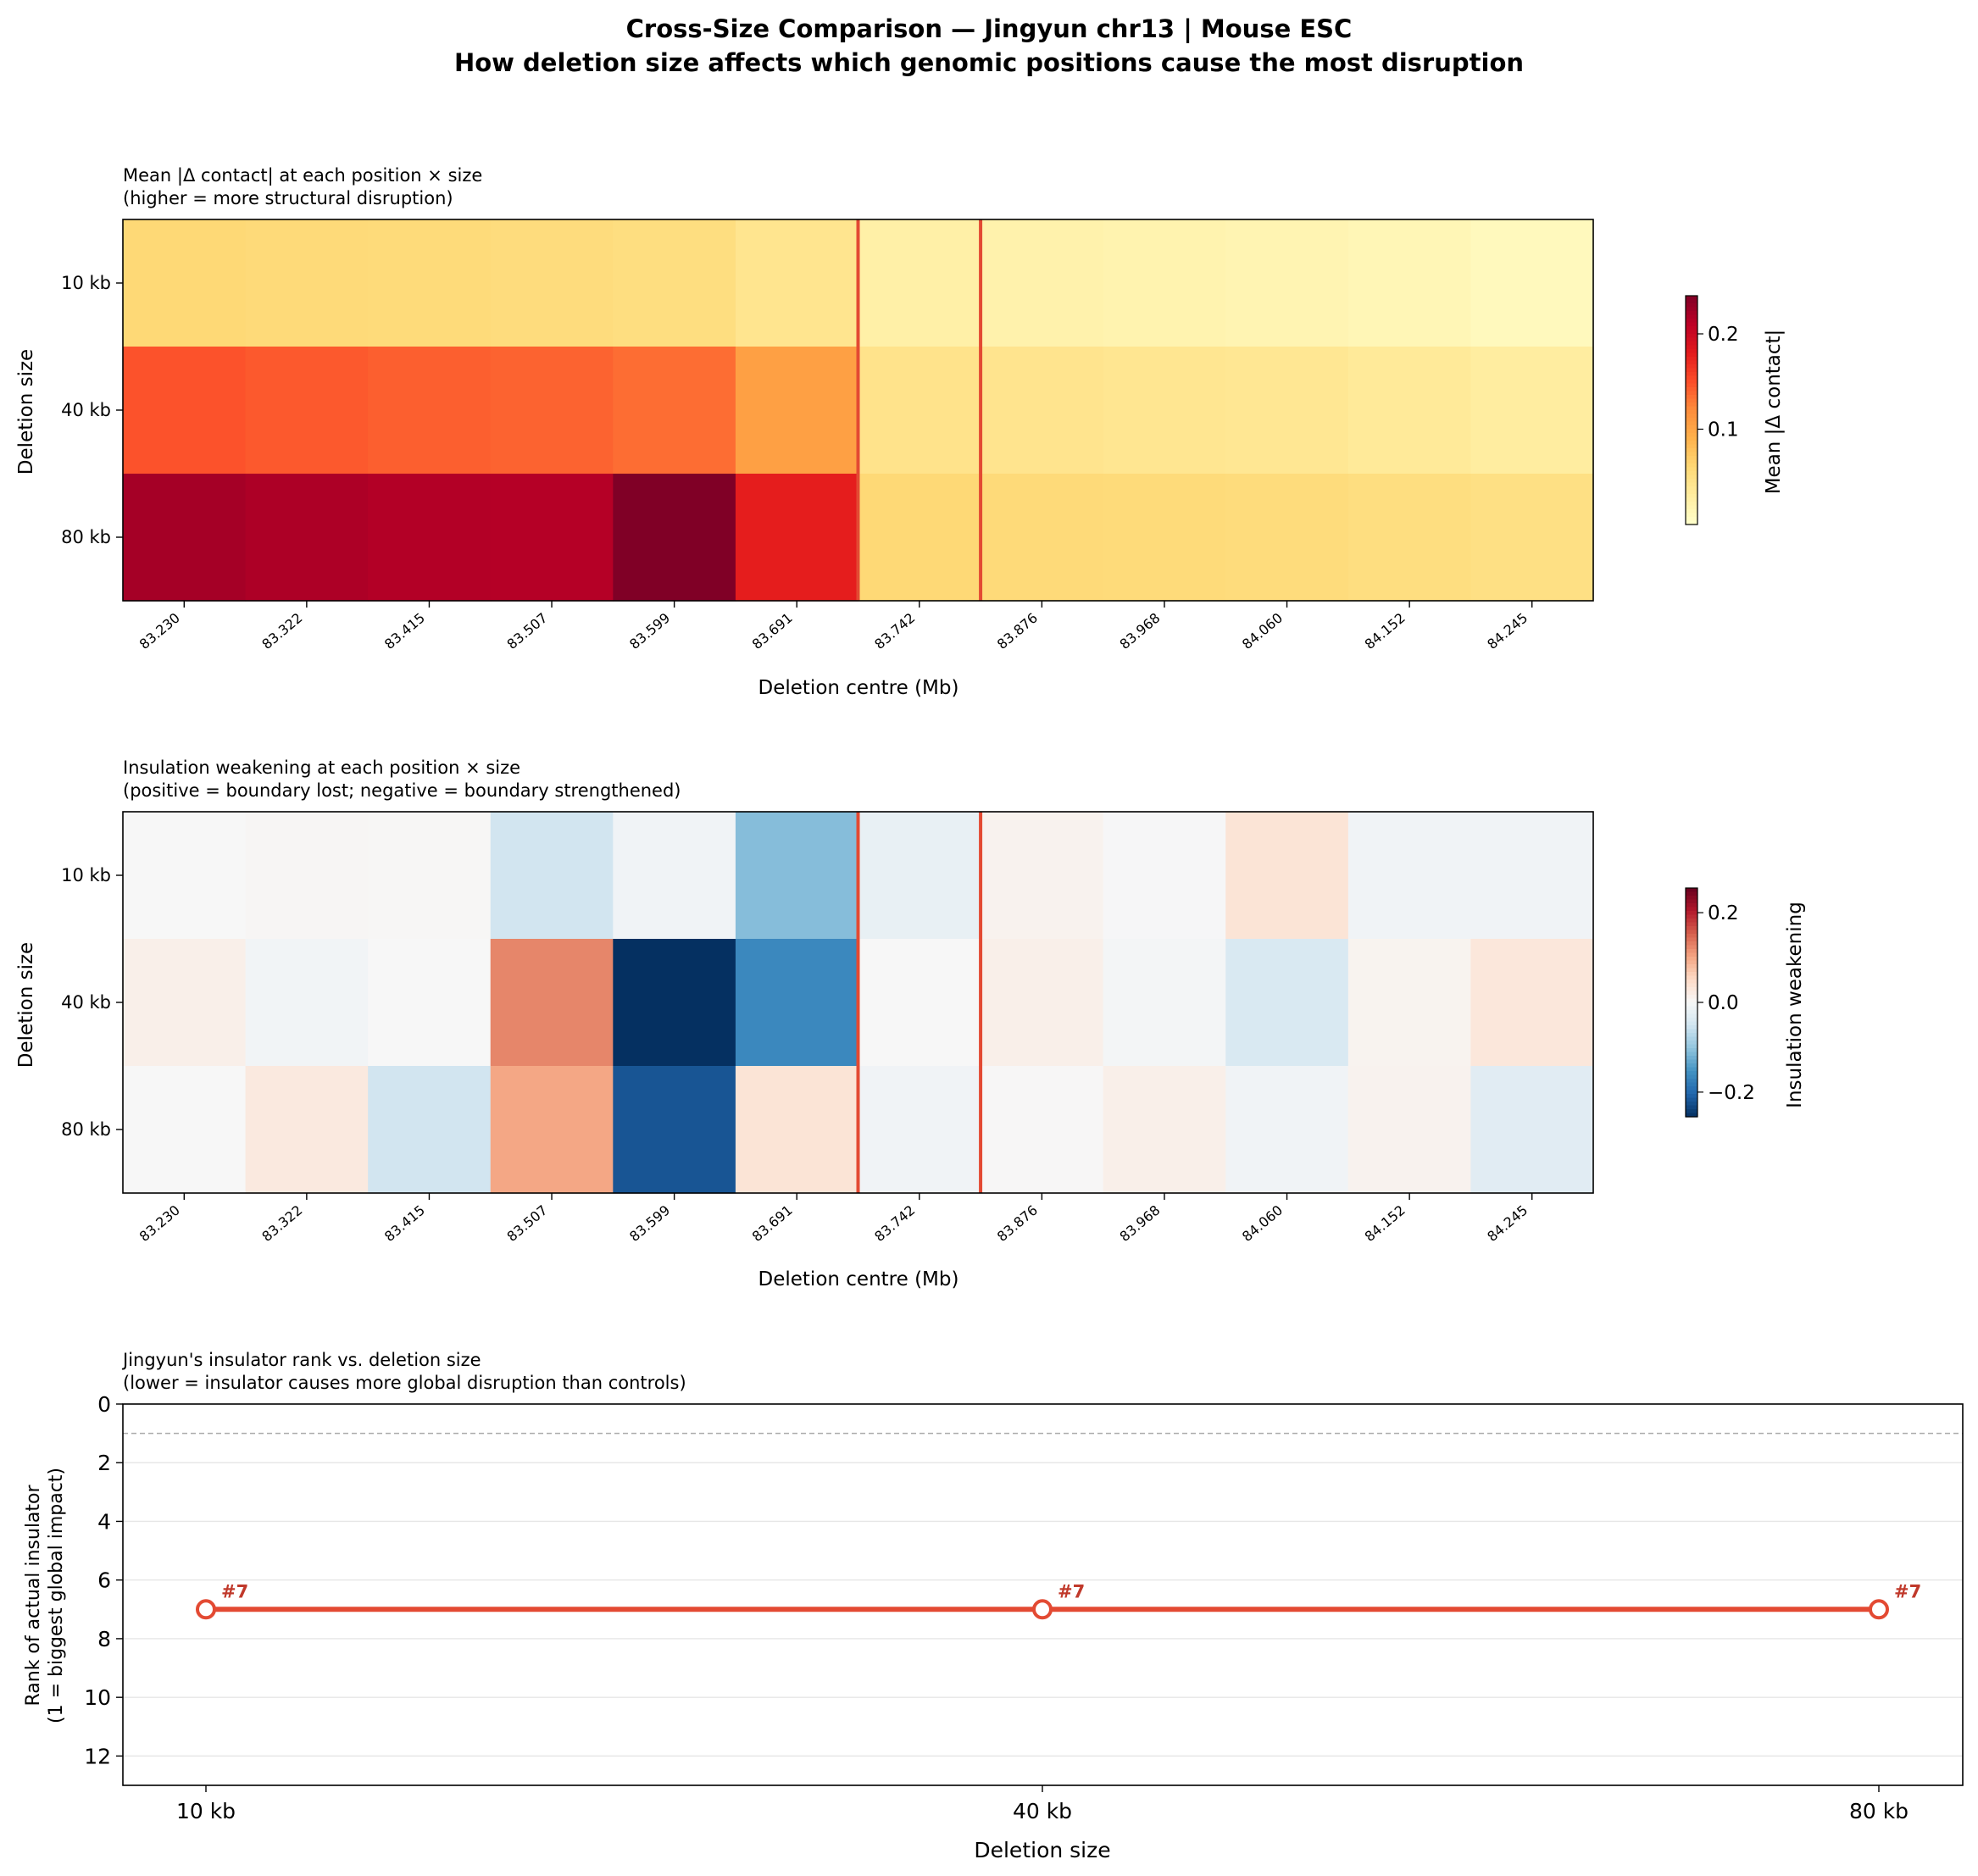 Image resolution: width=1978 pixels, height=1876 pixels. What do you see at coordinates (1139, 1224) in the screenshot?
I see `x-tick-label: 83.968` at bounding box center [1139, 1224].